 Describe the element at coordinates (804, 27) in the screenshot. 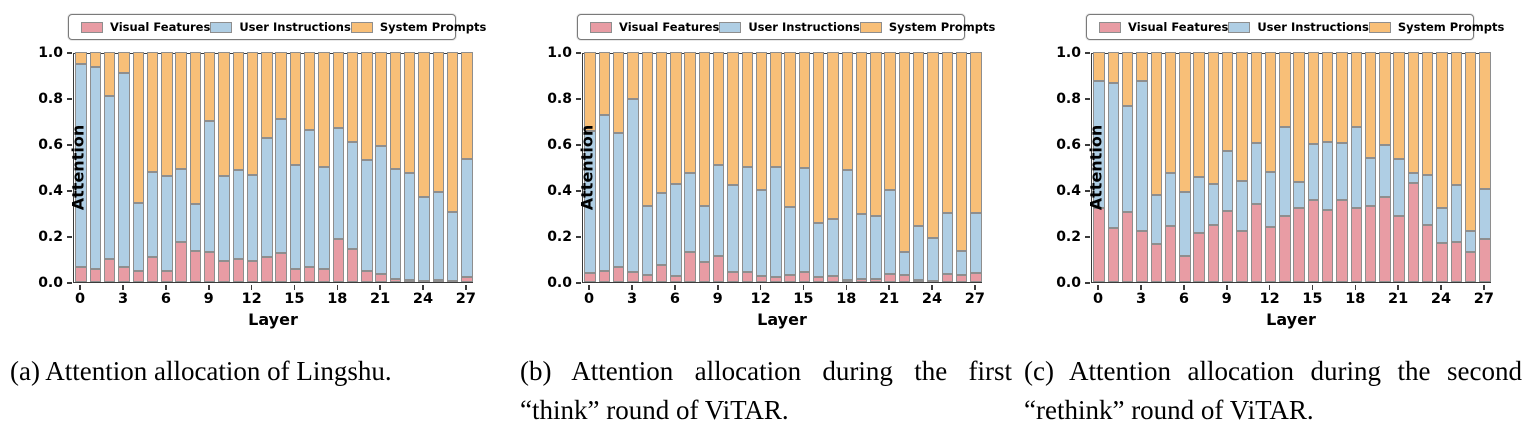

I see `legend-item-label: User Instructions` at that location.